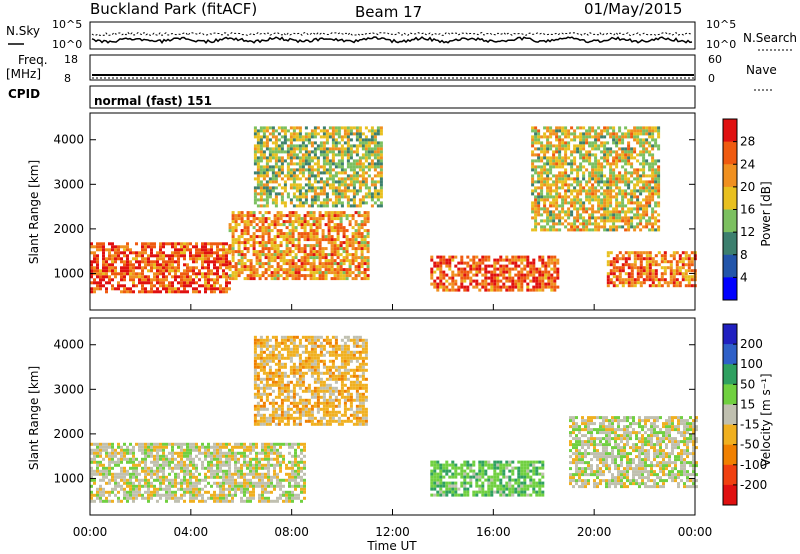 The image size is (800, 554). What do you see at coordinates (770, 38) in the screenshot?
I see `noise-right-label: N.Search` at bounding box center [770, 38].